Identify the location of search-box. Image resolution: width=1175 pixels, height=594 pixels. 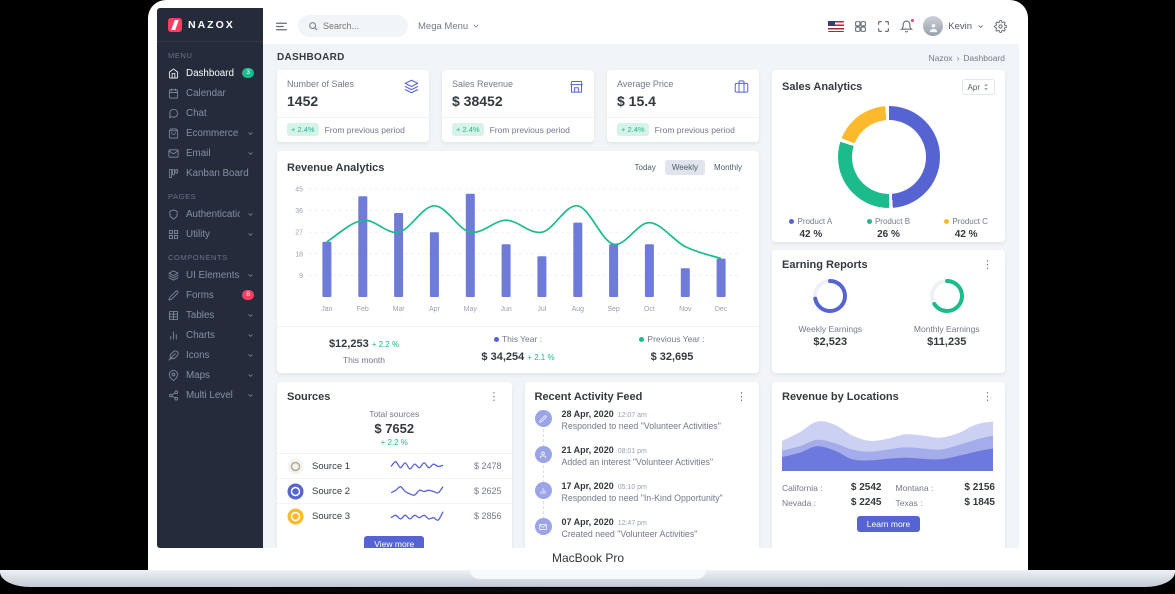
(353, 26).